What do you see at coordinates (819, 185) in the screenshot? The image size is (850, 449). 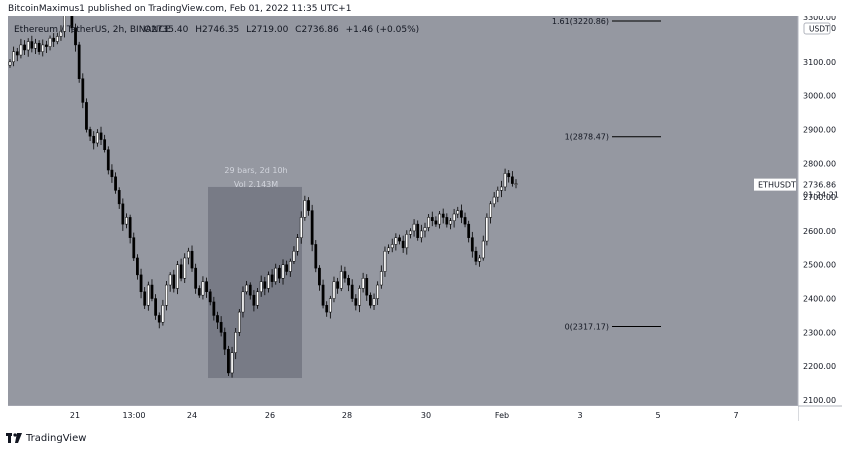 I see `price-tag-value: 2736.86` at bounding box center [819, 185].